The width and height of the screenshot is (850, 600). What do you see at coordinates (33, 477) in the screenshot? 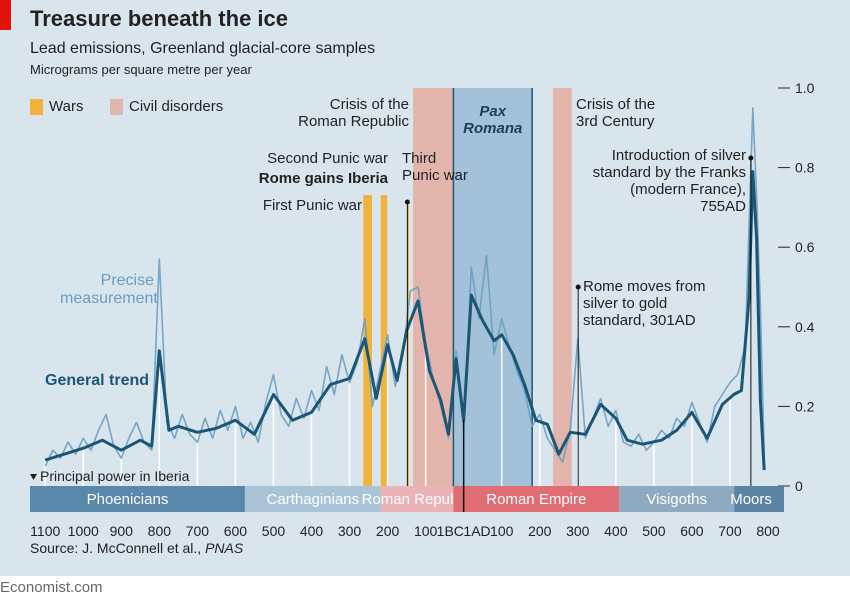
I see `iberia-marker` at bounding box center [33, 477].